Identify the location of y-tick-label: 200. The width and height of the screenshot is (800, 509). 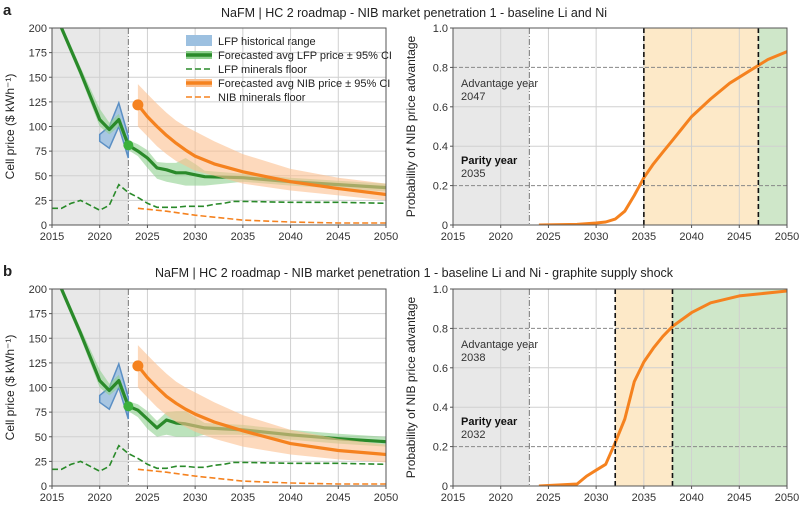
(38, 290).